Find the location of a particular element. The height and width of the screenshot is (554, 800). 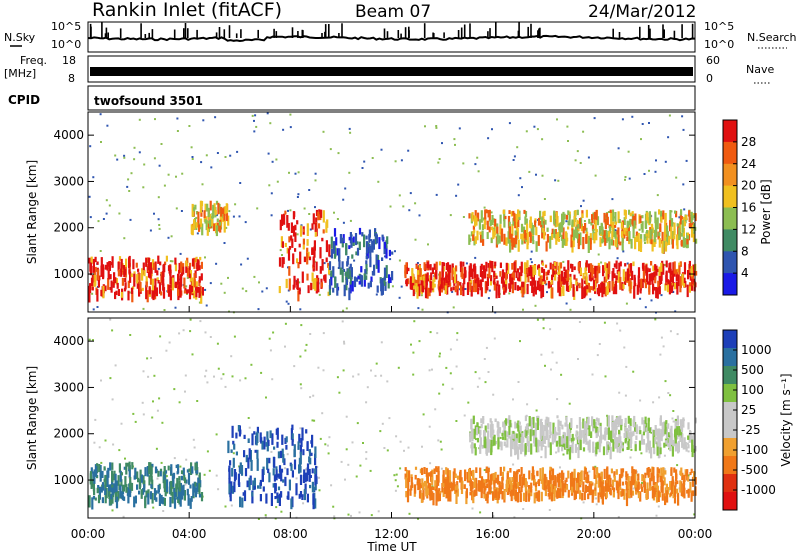

time-tick-label: 08:00 is located at coordinates (290, 534).